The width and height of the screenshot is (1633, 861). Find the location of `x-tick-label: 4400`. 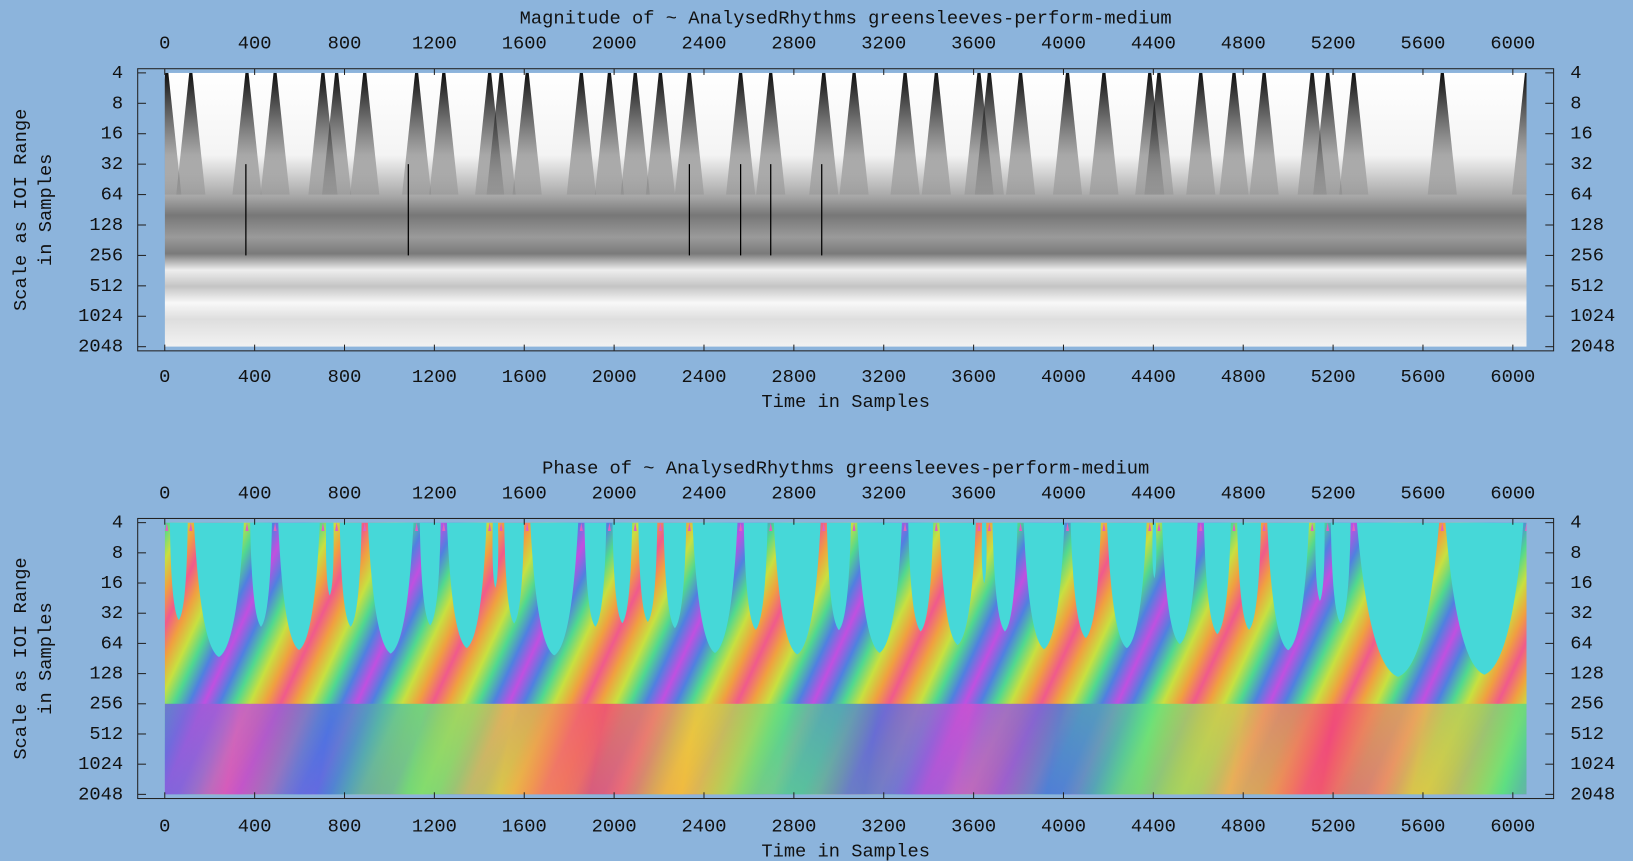

x-tick-label: 4400 is located at coordinates (1153, 827).